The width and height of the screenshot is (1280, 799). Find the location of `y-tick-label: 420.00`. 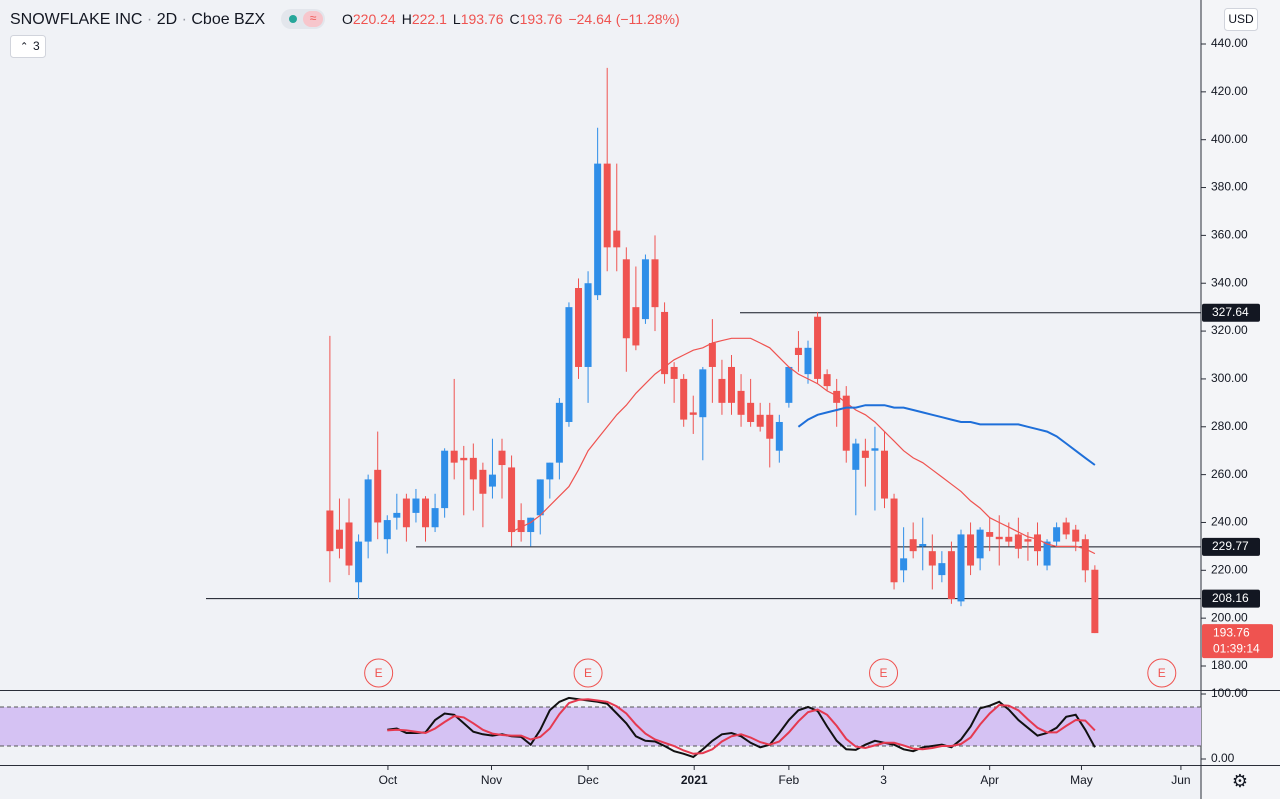

y-tick-label: 420.00 is located at coordinates (1229, 91).